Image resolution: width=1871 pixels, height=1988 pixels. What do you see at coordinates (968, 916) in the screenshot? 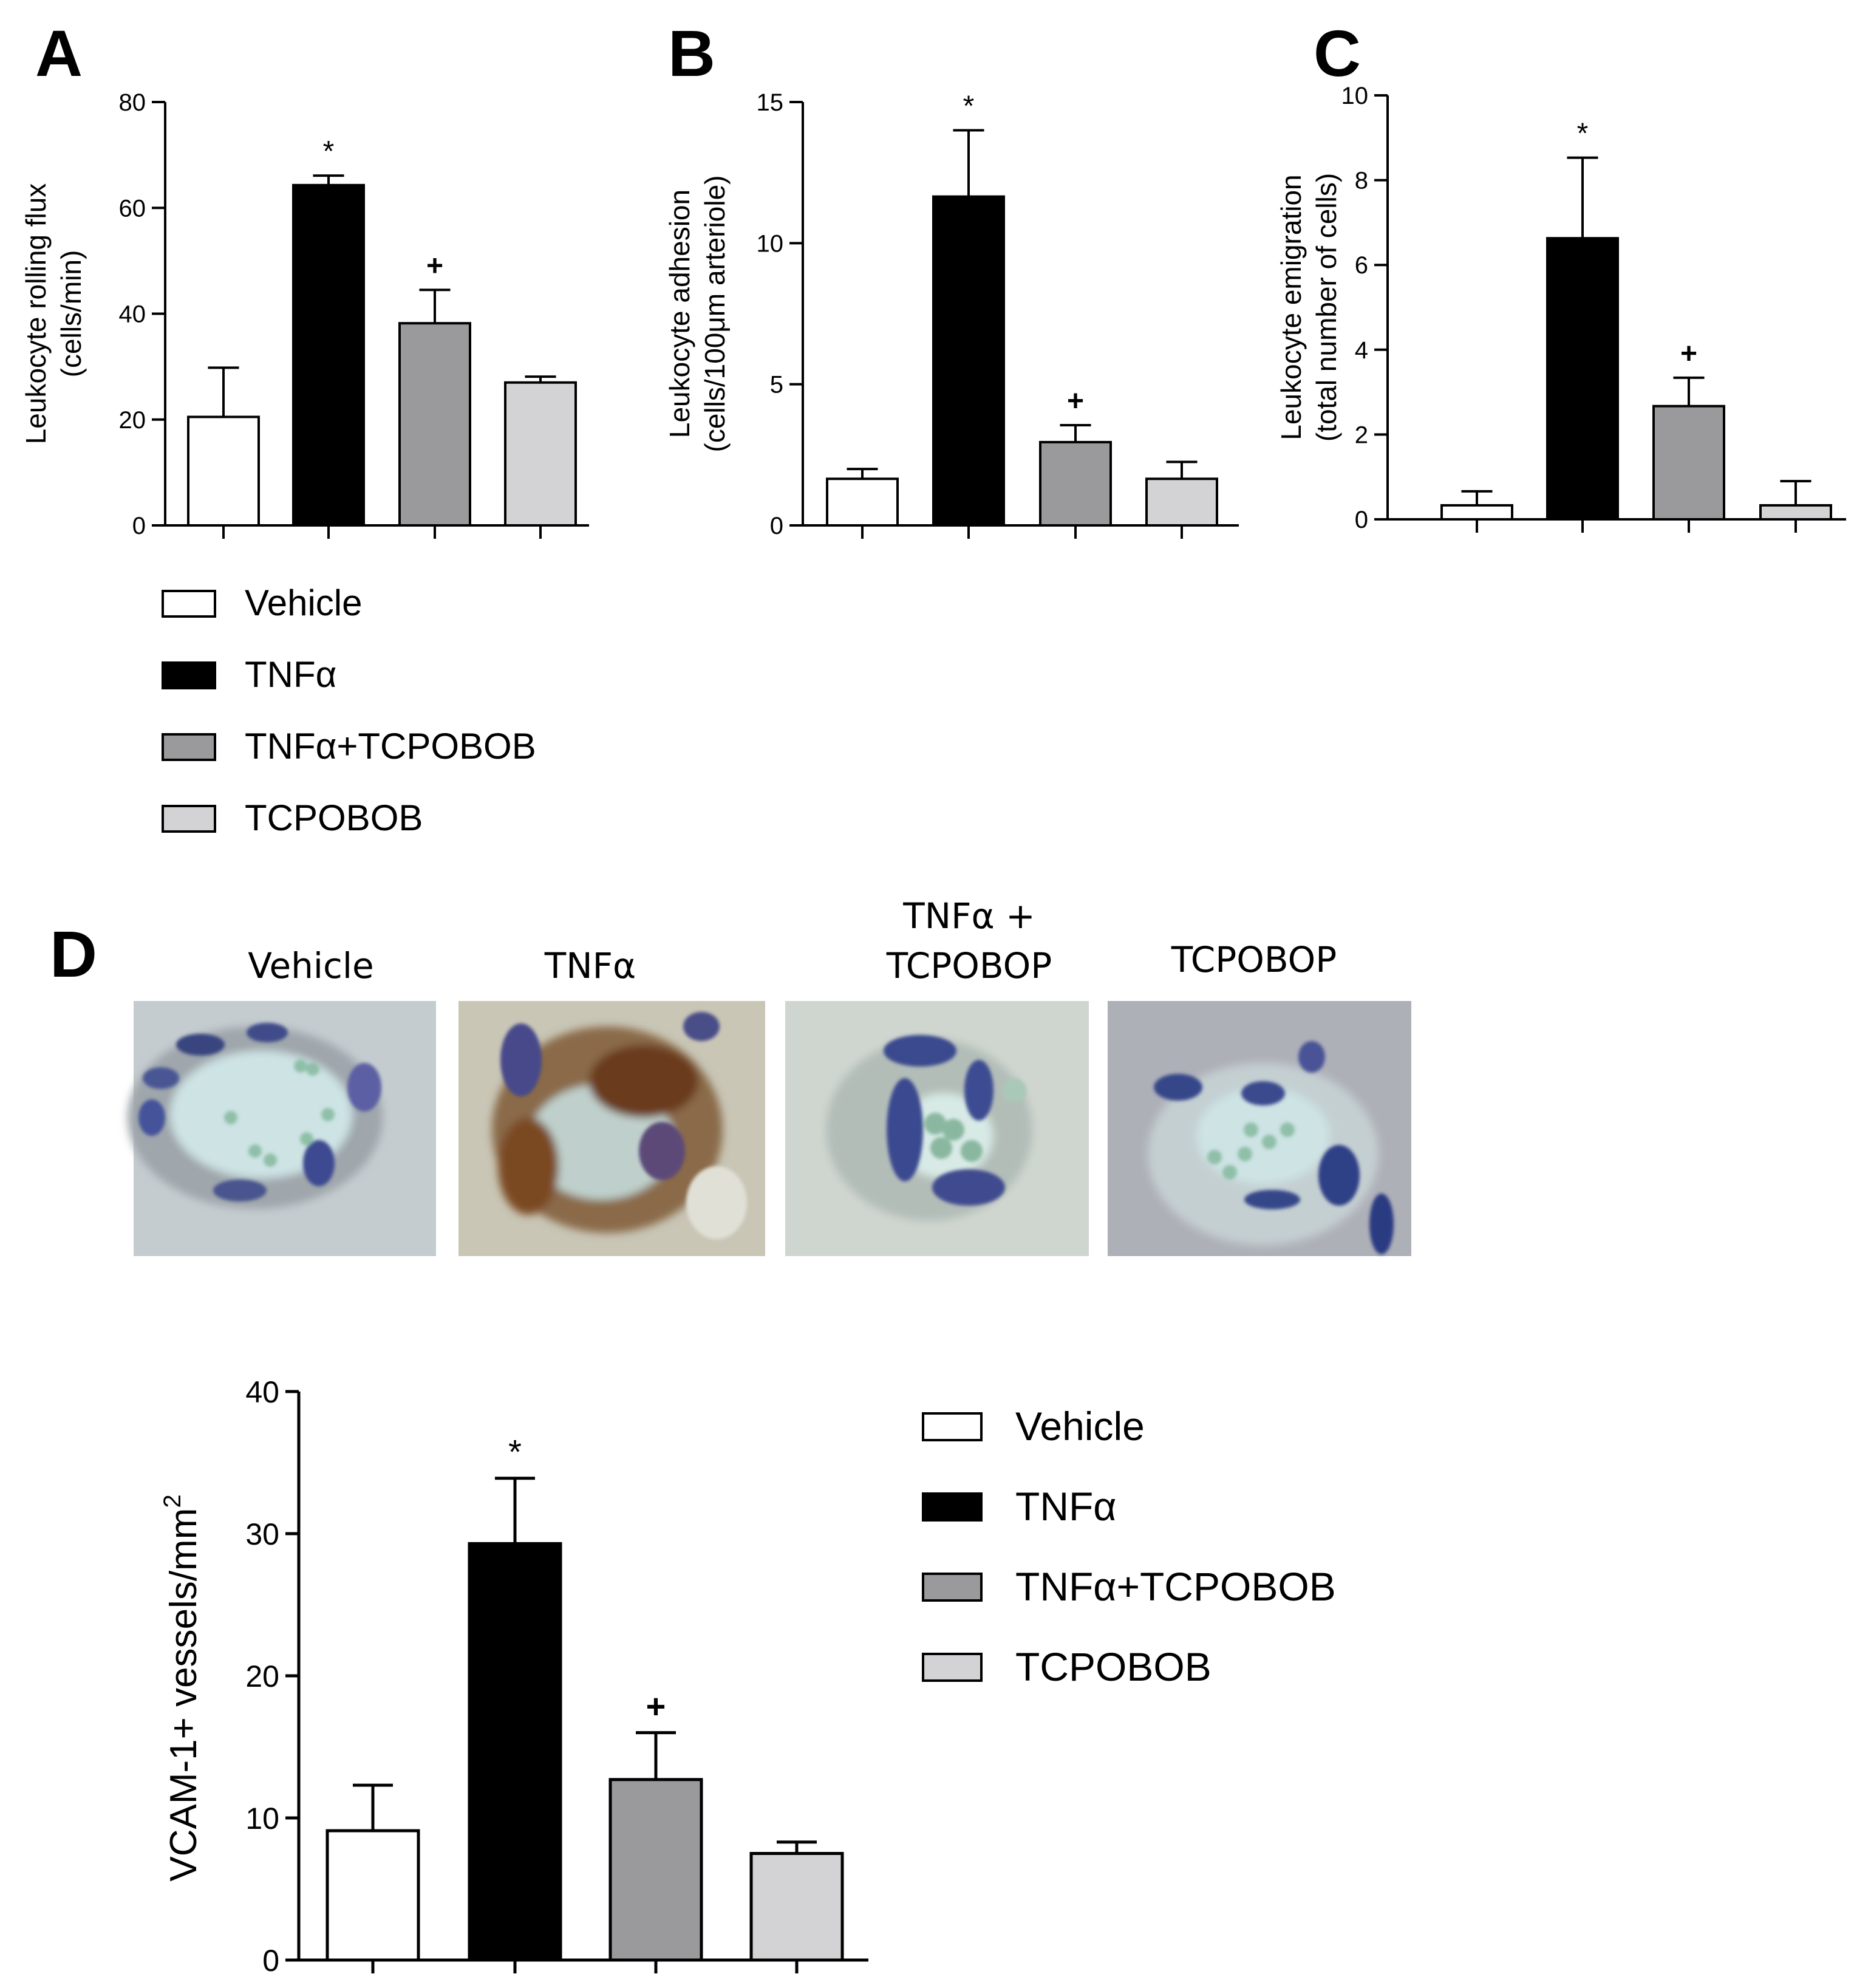
I see `micrograph-title: TNFα +` at bounding box center [968, 916].